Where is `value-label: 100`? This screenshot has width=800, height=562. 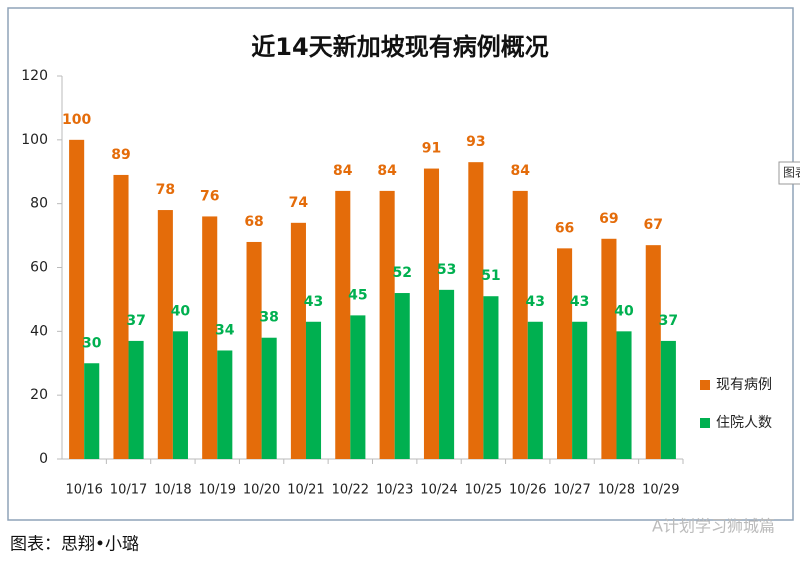
value-label: 100 is located at coordinates (76, 120).